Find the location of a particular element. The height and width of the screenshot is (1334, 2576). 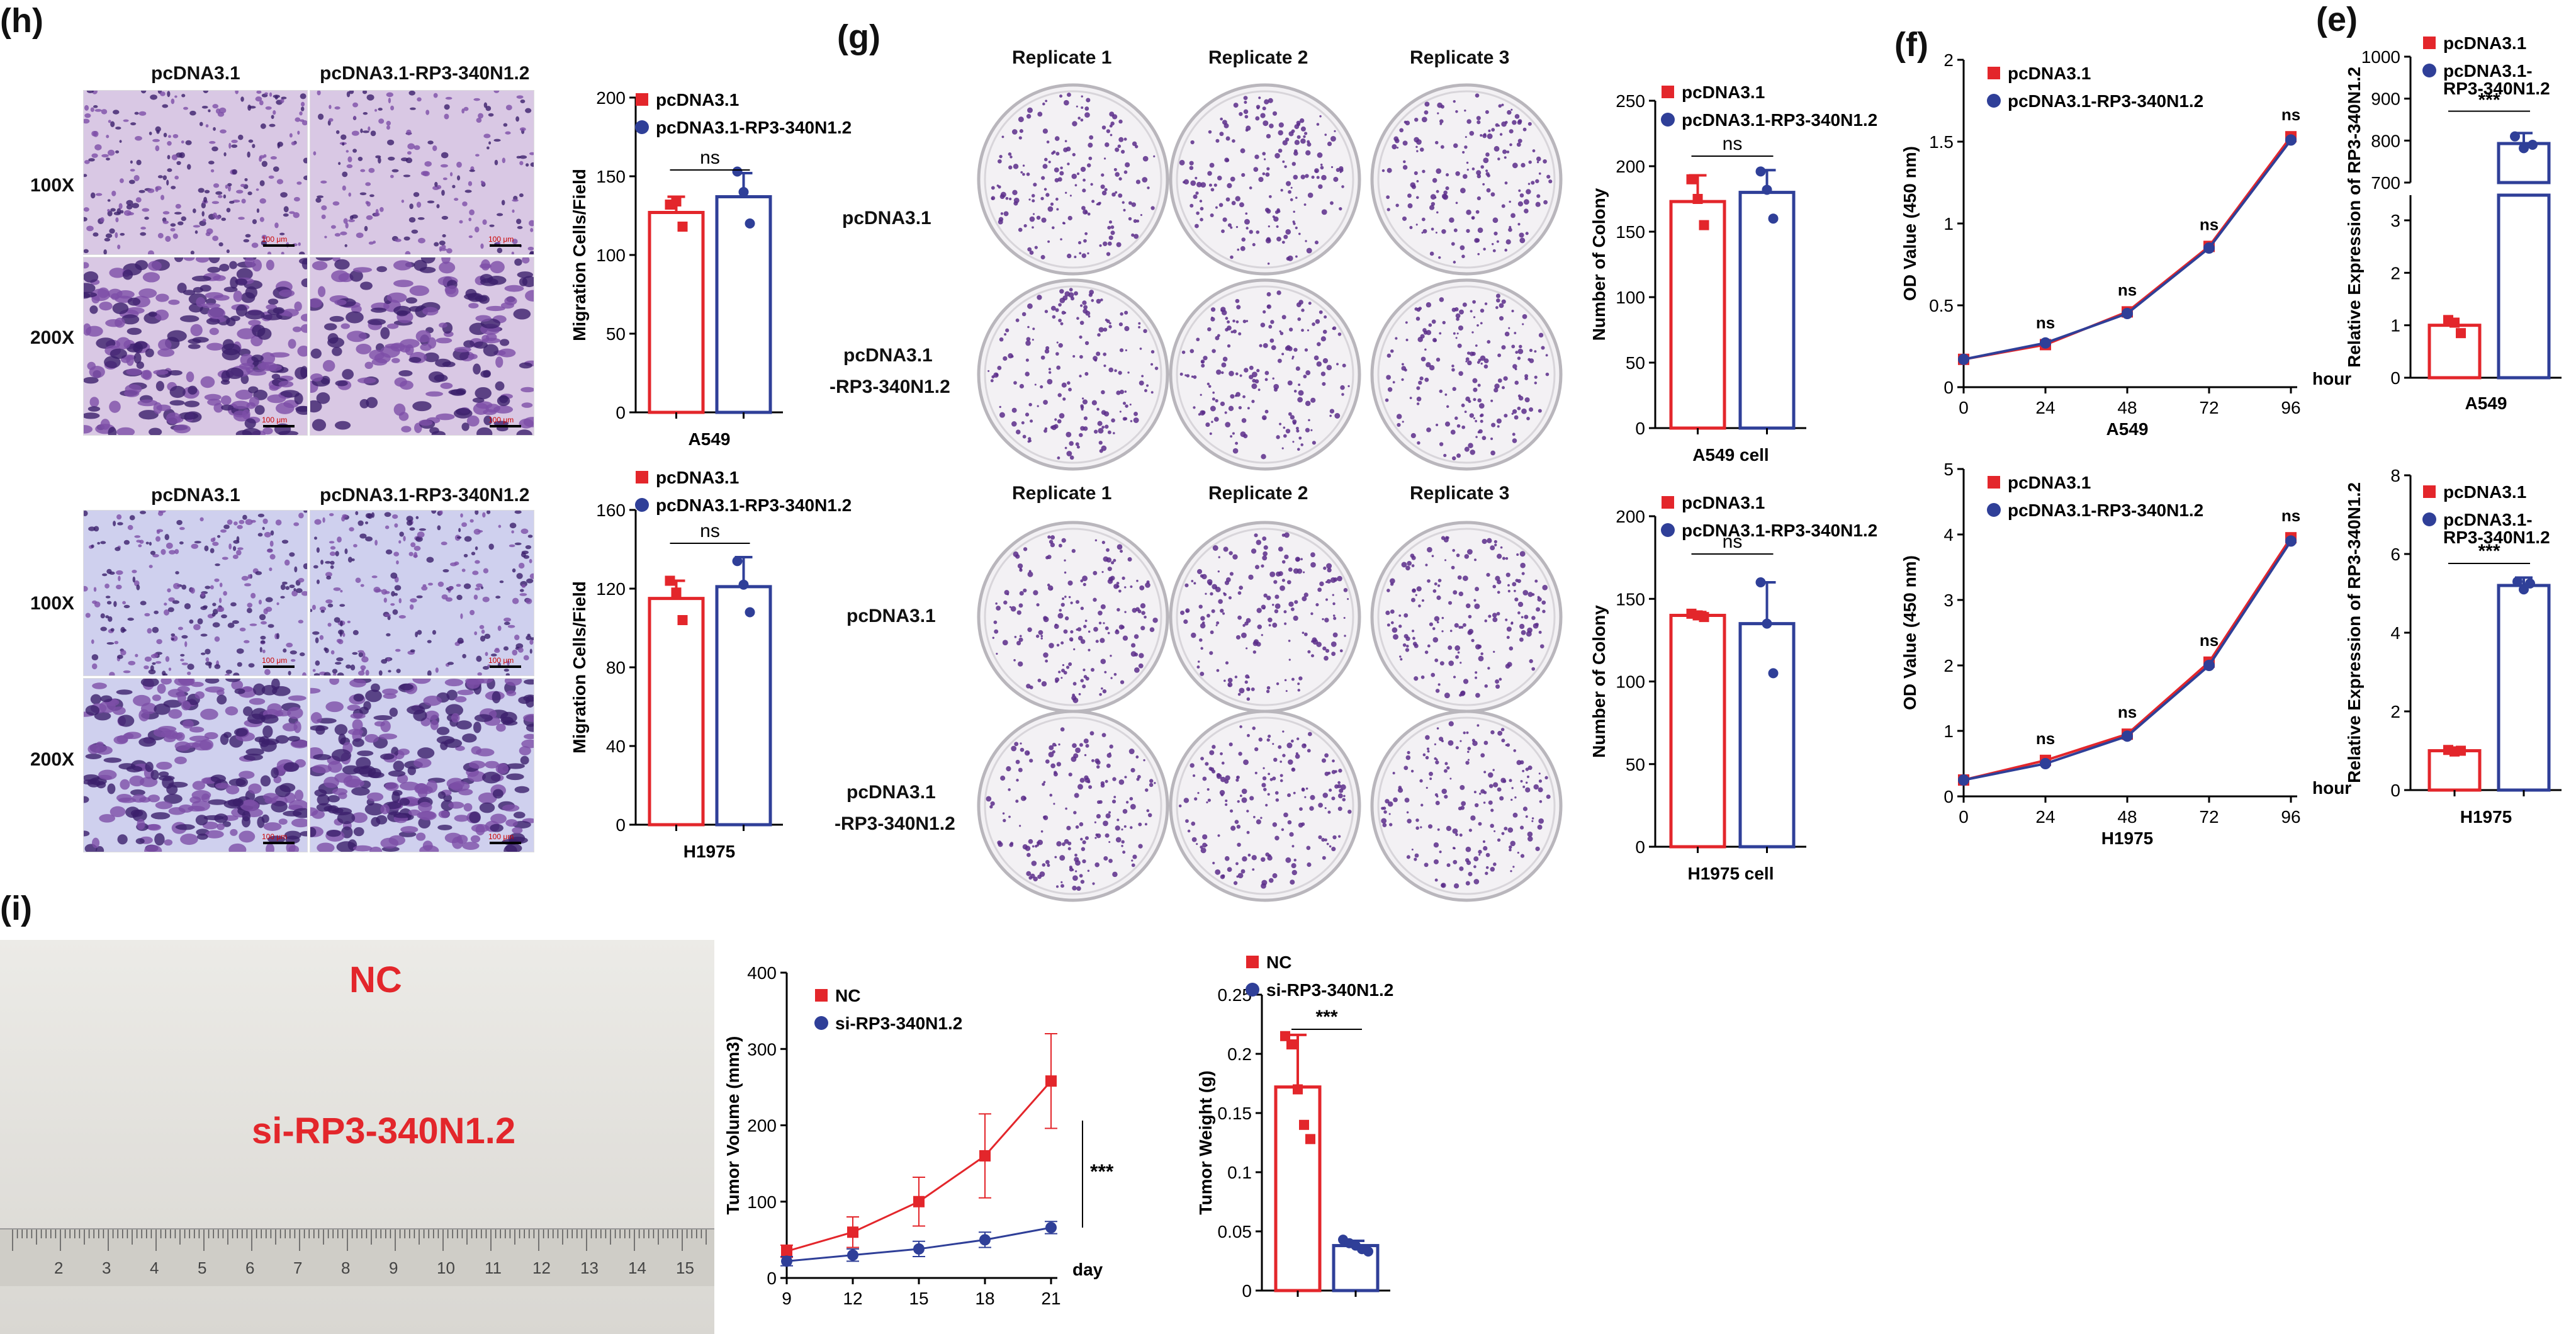

g-header-rep3: Replicate 3 is located at coordinates (1460, 57).